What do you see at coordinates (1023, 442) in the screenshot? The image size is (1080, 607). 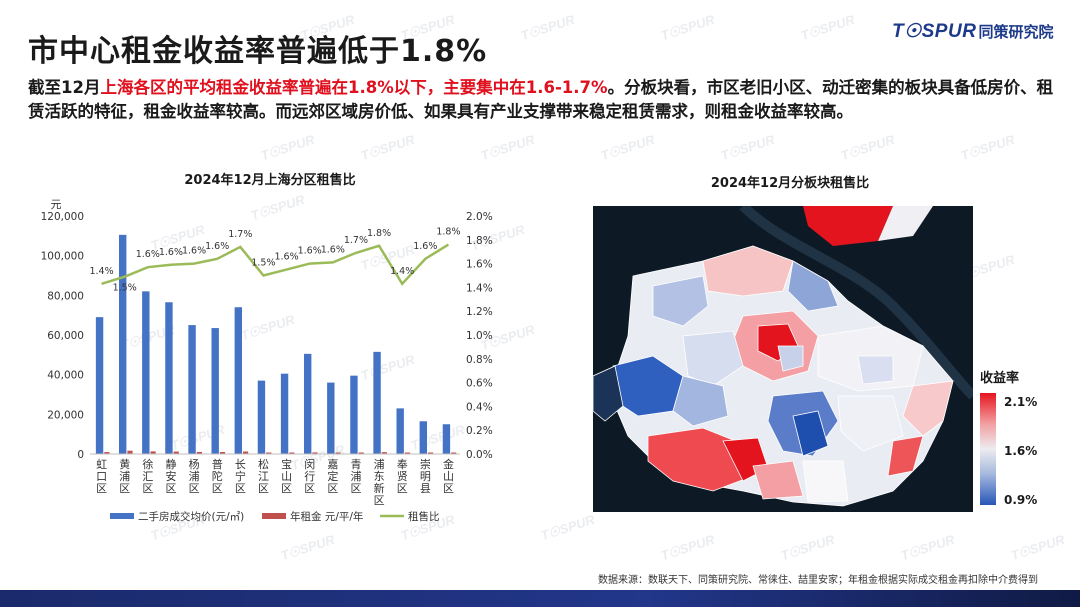 I see `map-colorbar: 收益率 2.1% 1.6% 0.9%` at bounding box center [1023, 442].